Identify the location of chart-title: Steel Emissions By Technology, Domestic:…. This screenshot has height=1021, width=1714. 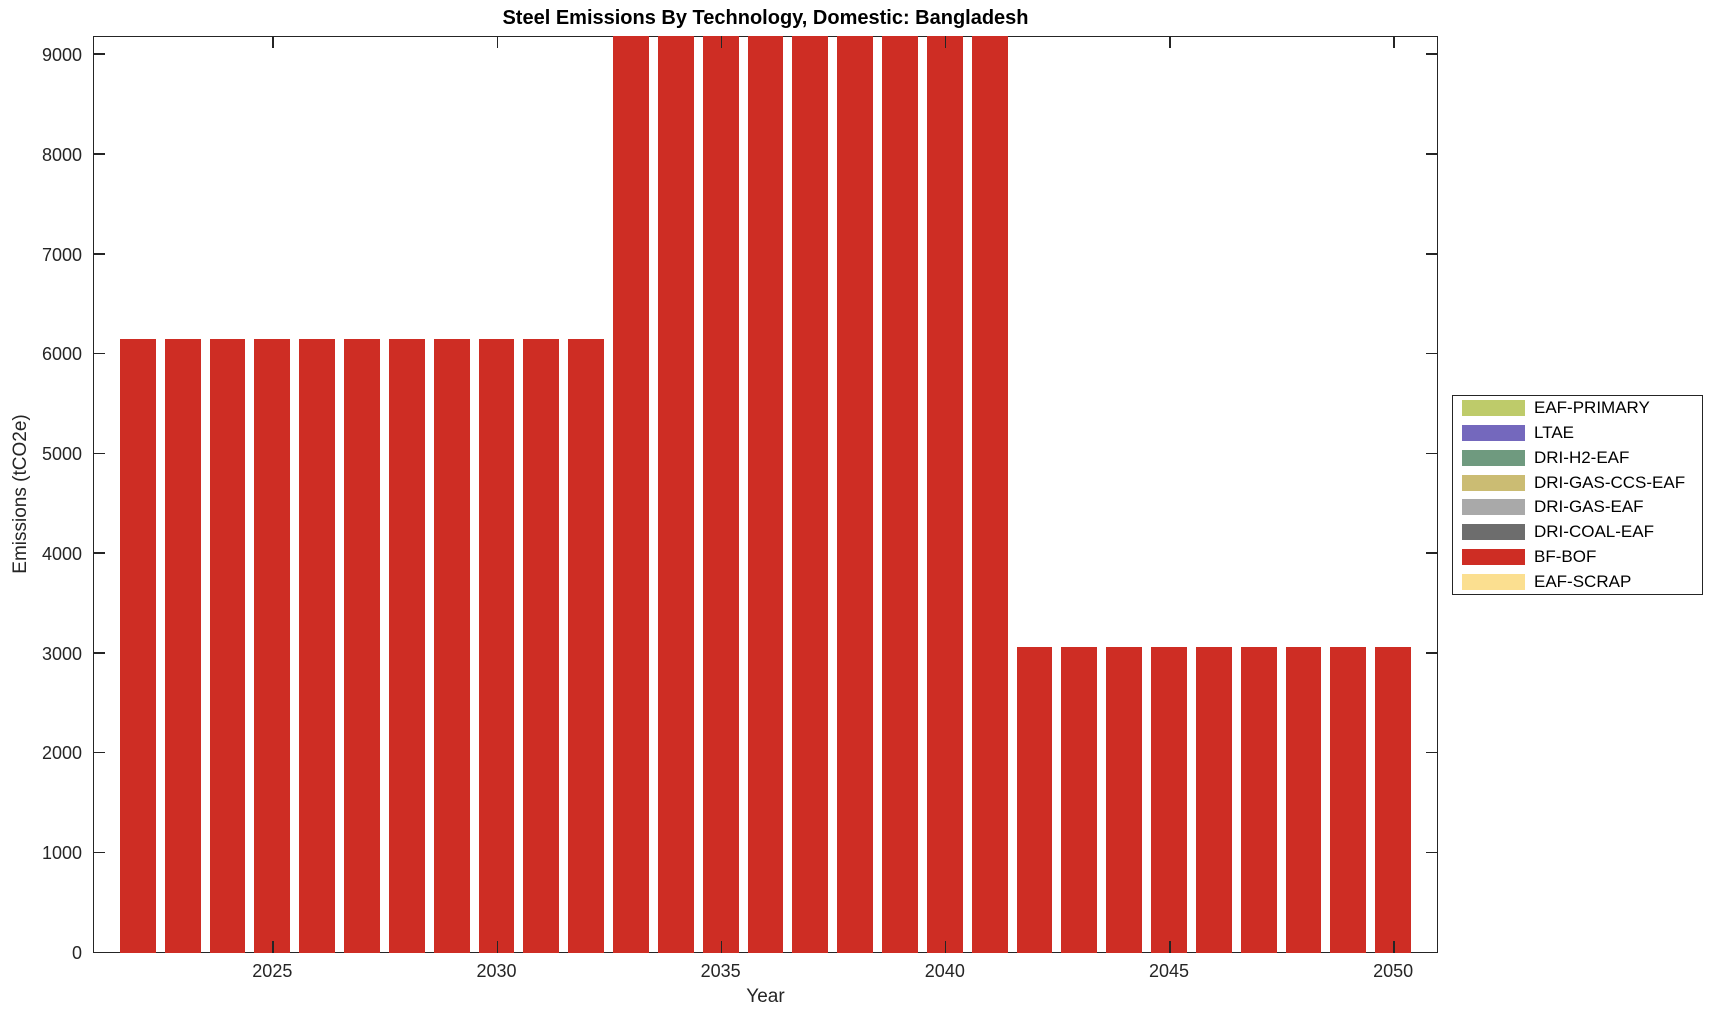
(765, 18).